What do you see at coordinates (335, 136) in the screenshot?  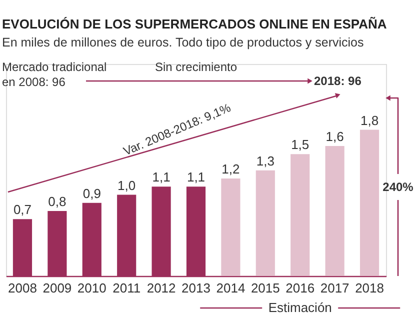 I see `data-label: 1,6` at bounding box center [335, 136].